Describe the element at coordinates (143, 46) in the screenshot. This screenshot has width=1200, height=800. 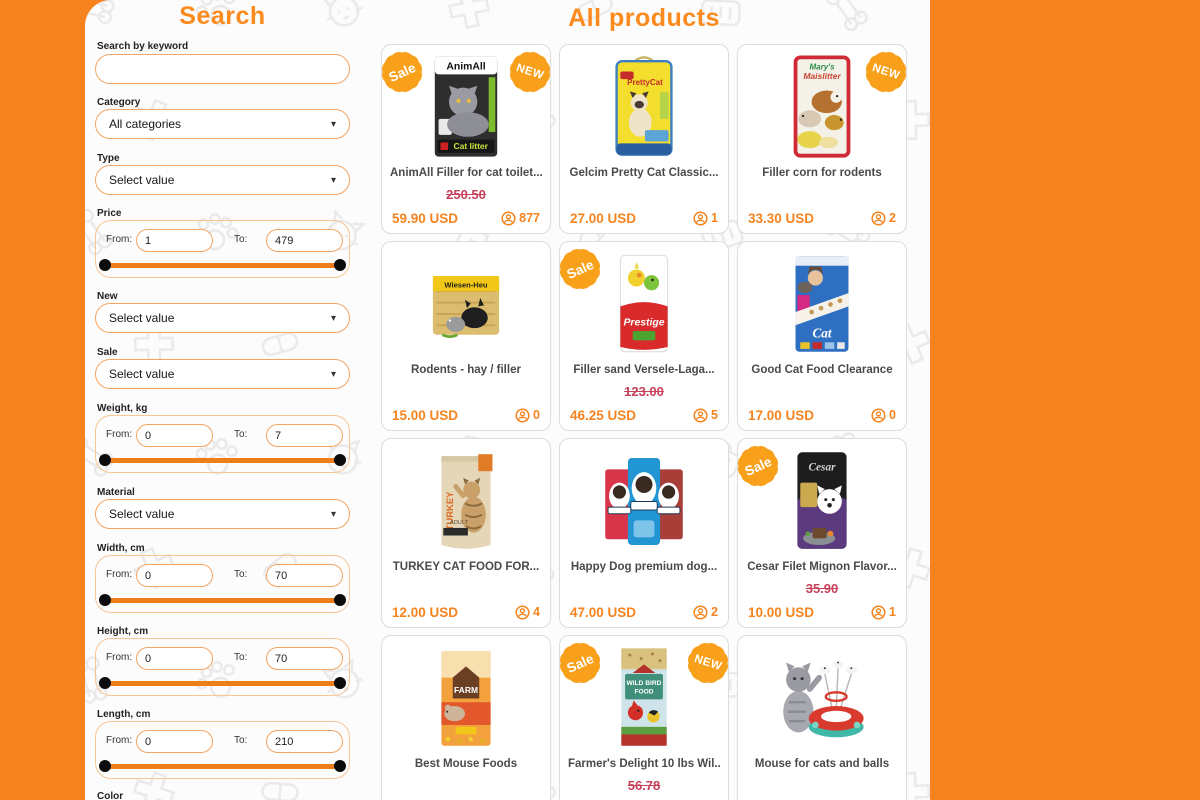
I see `keyword-label: Search by keyword` at that location.